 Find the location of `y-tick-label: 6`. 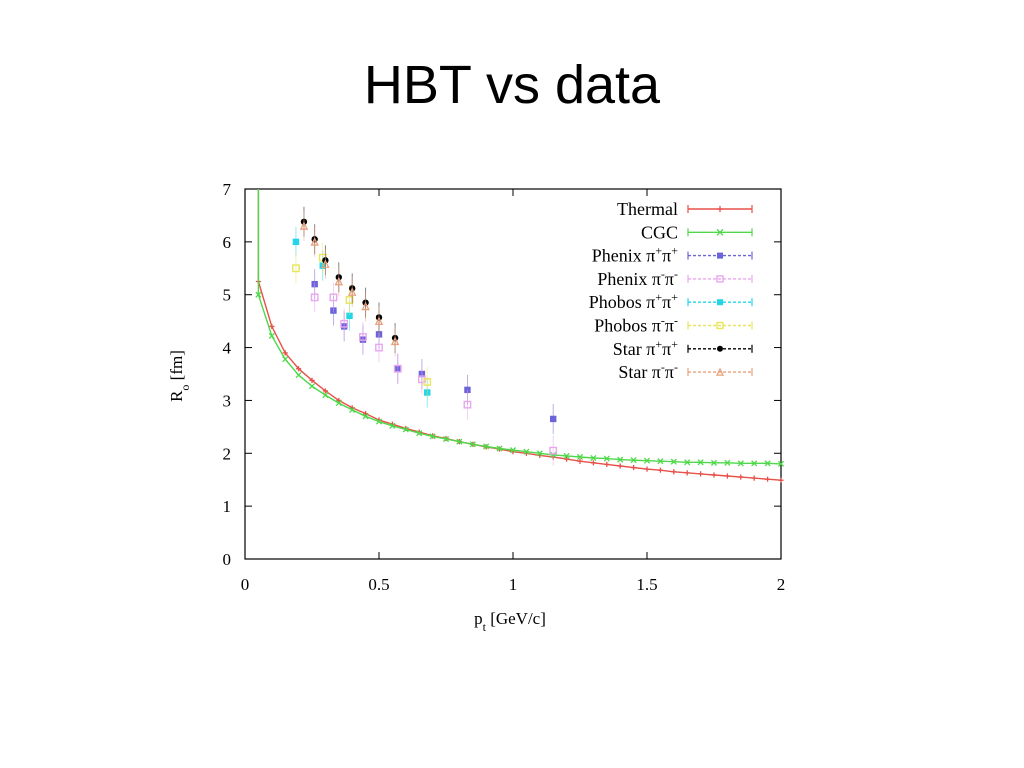

y-tick-label: 6 is located at coordinates (227, 242).